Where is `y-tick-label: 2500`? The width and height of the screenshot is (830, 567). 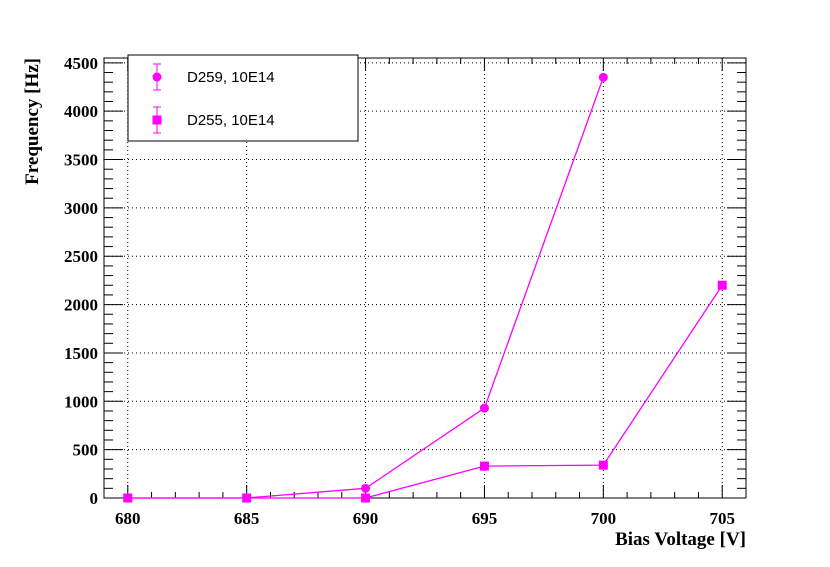 y-tick-label: 2500 is located at coordinates (81, 256).